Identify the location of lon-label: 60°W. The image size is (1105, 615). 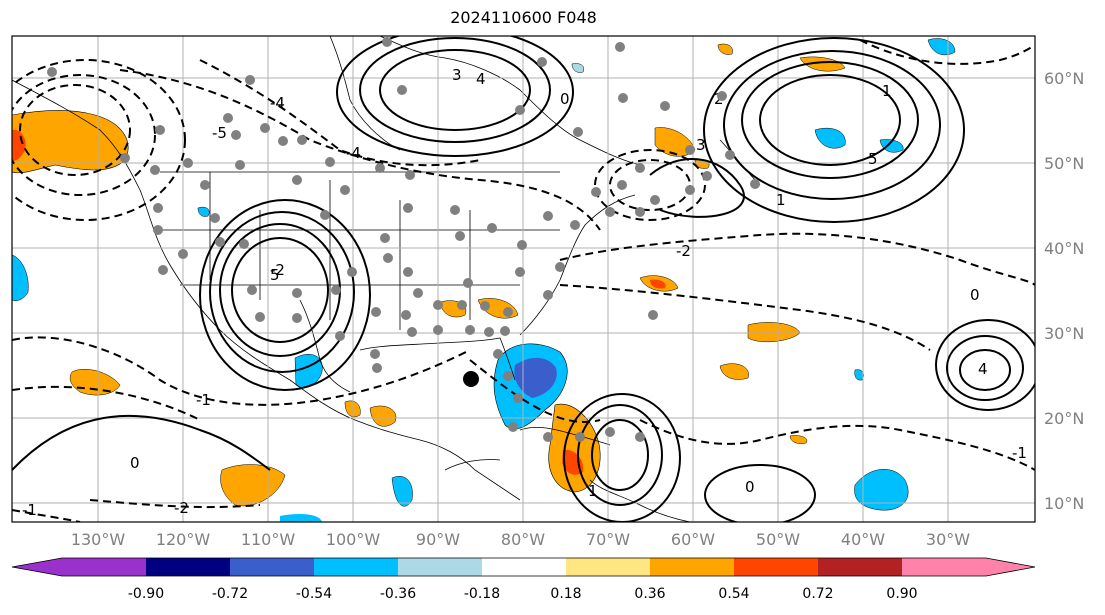
(693, 539).